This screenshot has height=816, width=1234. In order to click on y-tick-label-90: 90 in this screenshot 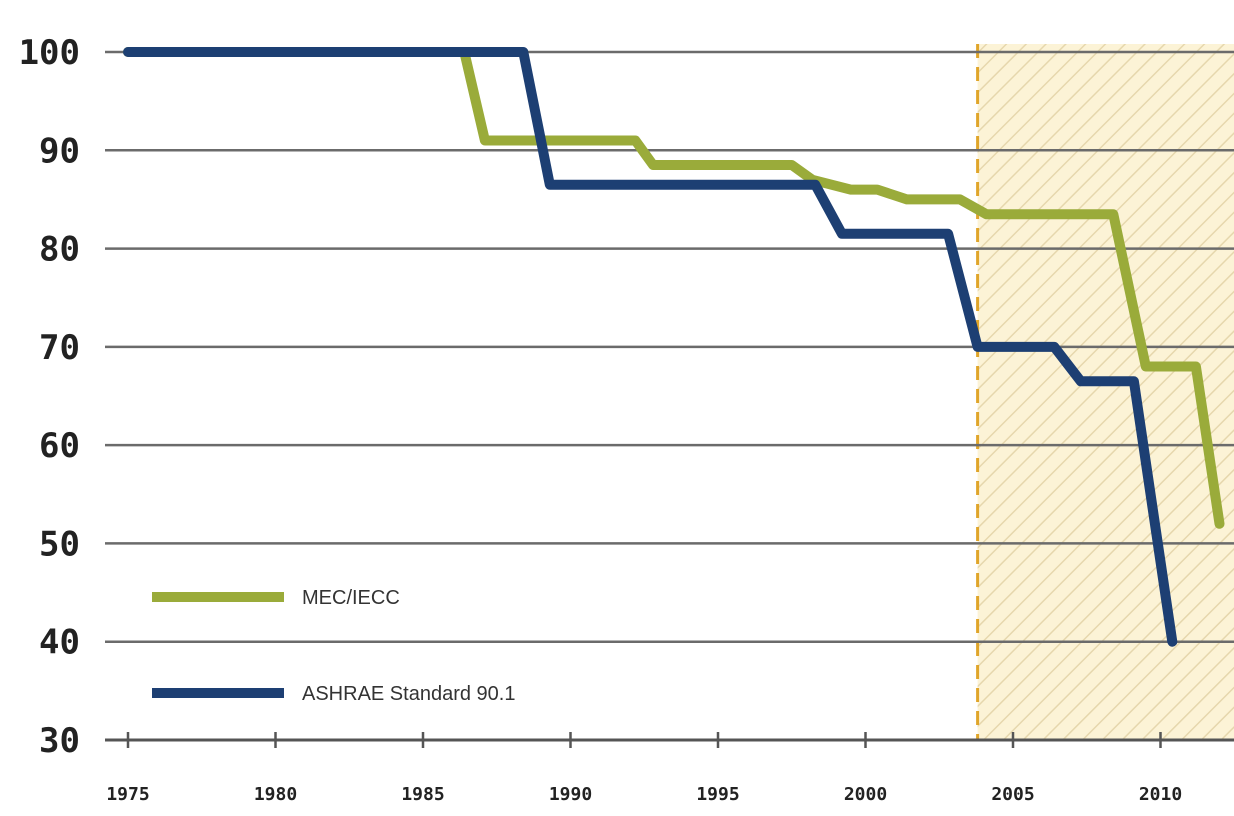, I will do `click(59, 151)`.